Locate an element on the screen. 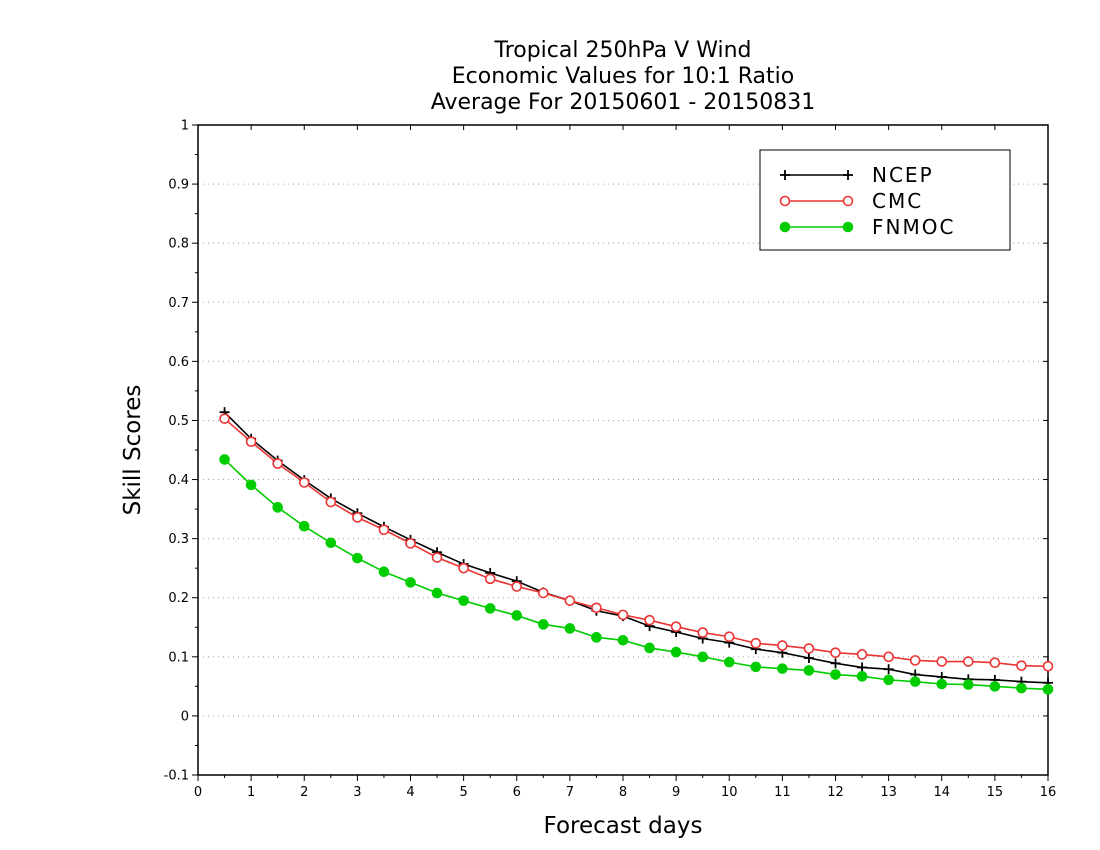 The image size is (1100, 850). x-tick-label: 5 is located at coordinates (463, 792).